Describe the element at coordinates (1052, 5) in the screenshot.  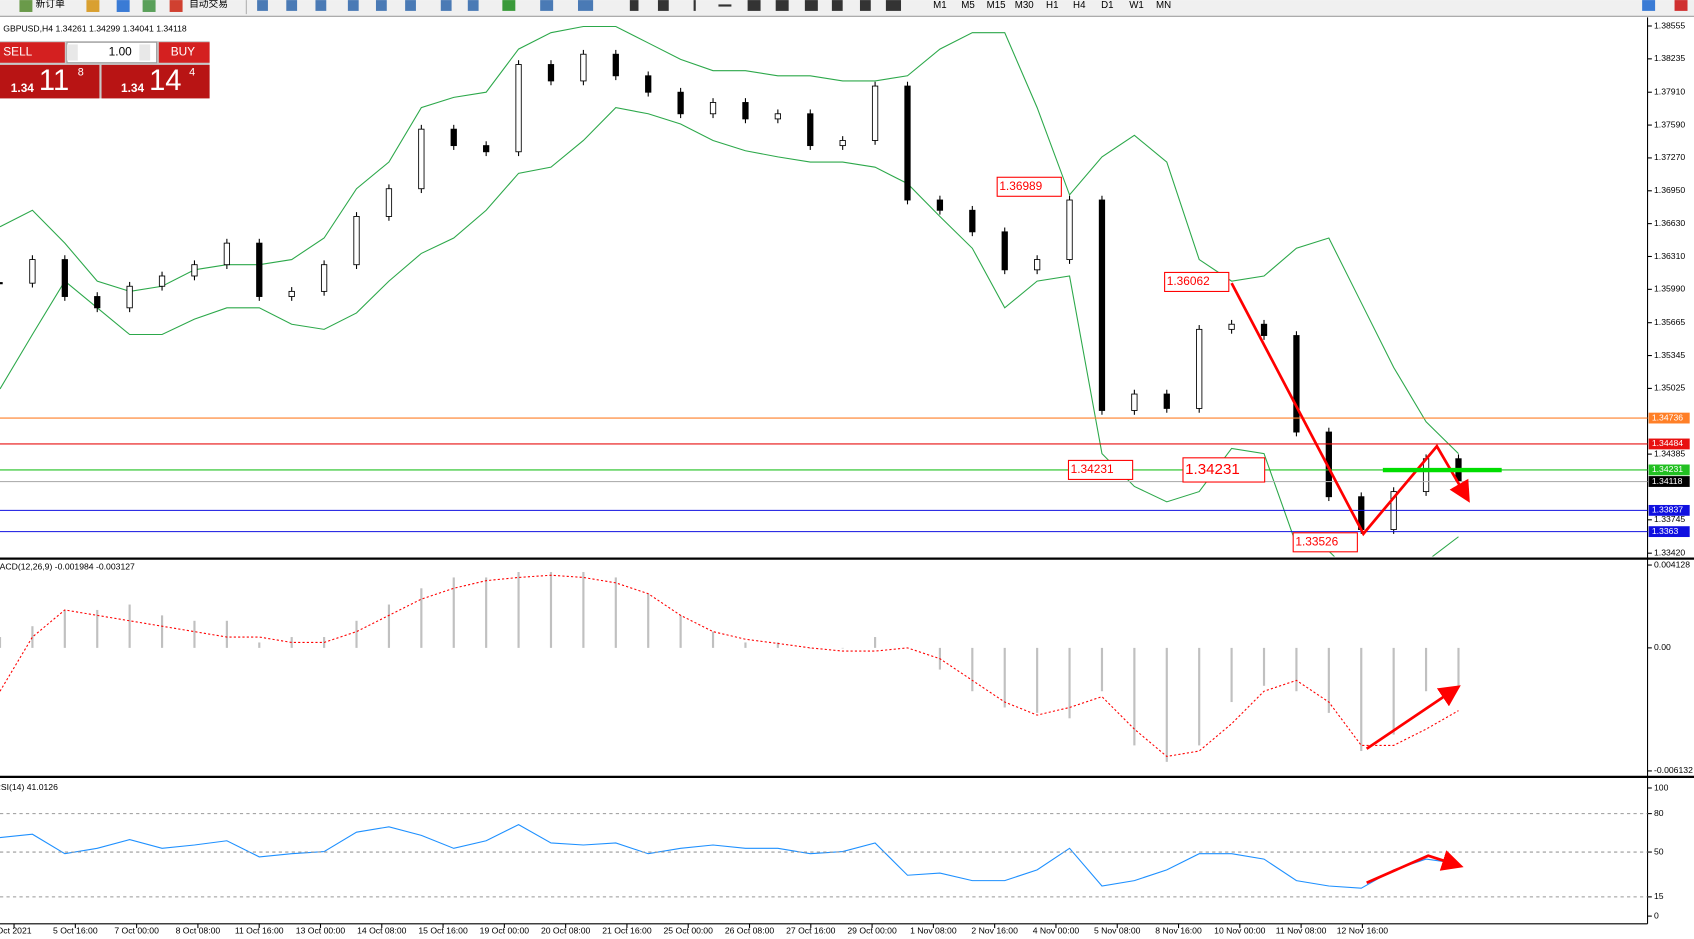
I see `timeframe-button: H1` at that location.